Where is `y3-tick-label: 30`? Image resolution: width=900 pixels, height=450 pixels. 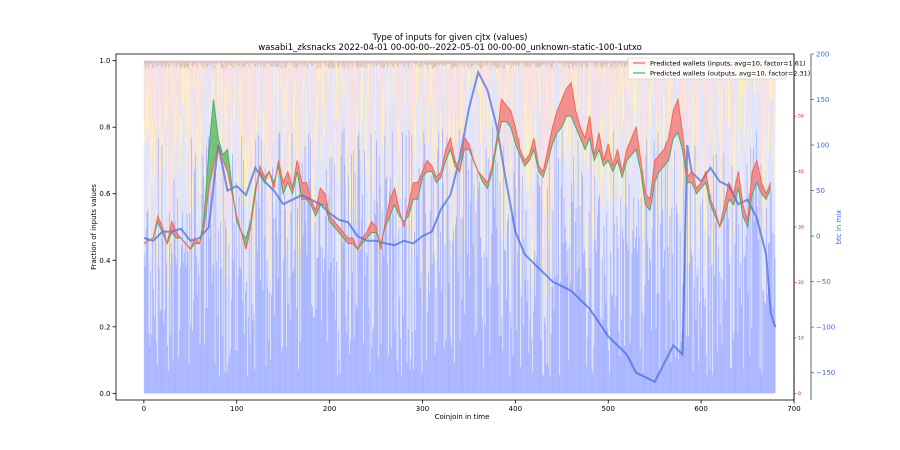
y3-tick-label: 30 is located at coordinates (801, 228).